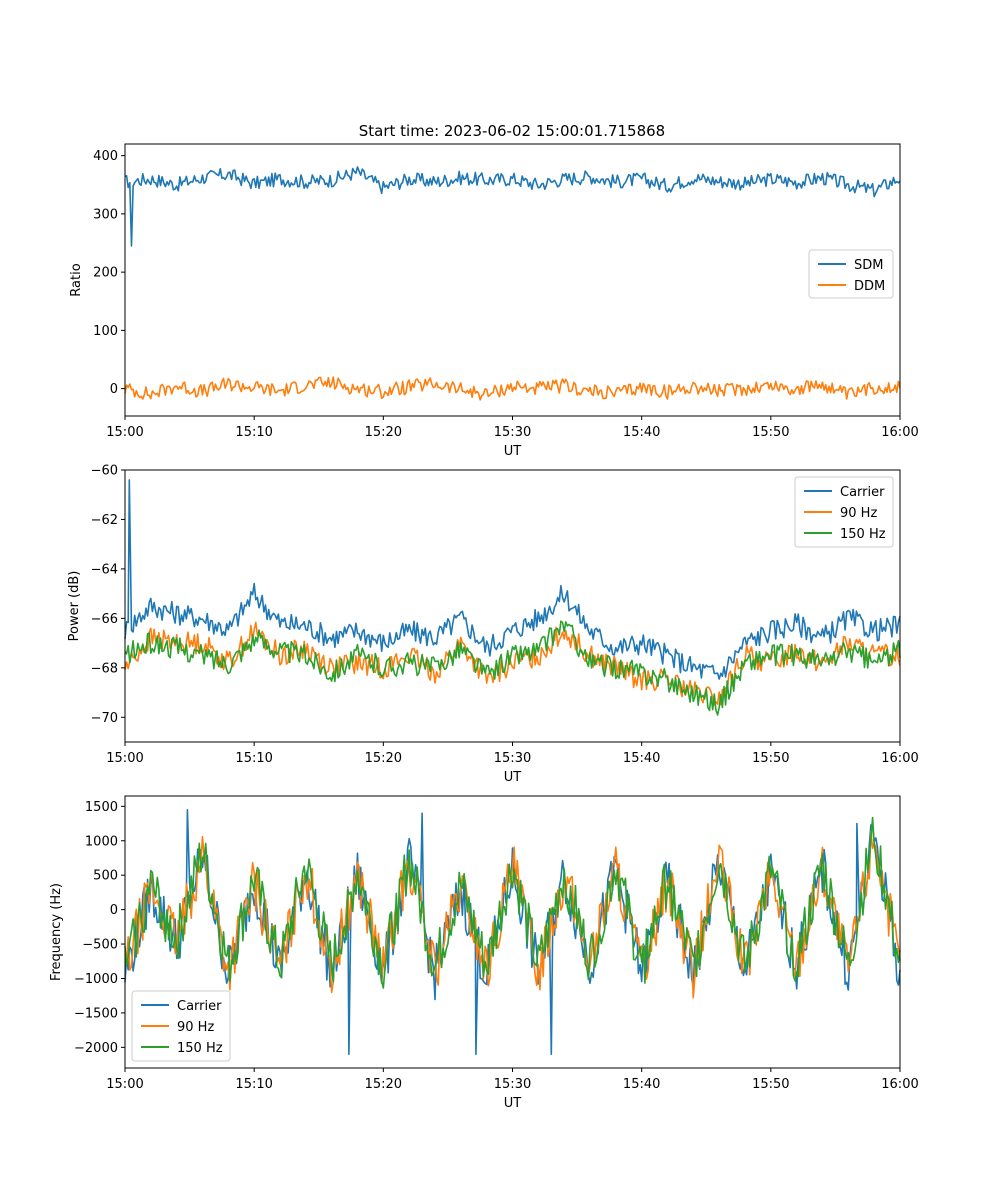 This screenshot has height=1200, width=1000. I want to click on y-tick-label: −1000, so click(96, 979).